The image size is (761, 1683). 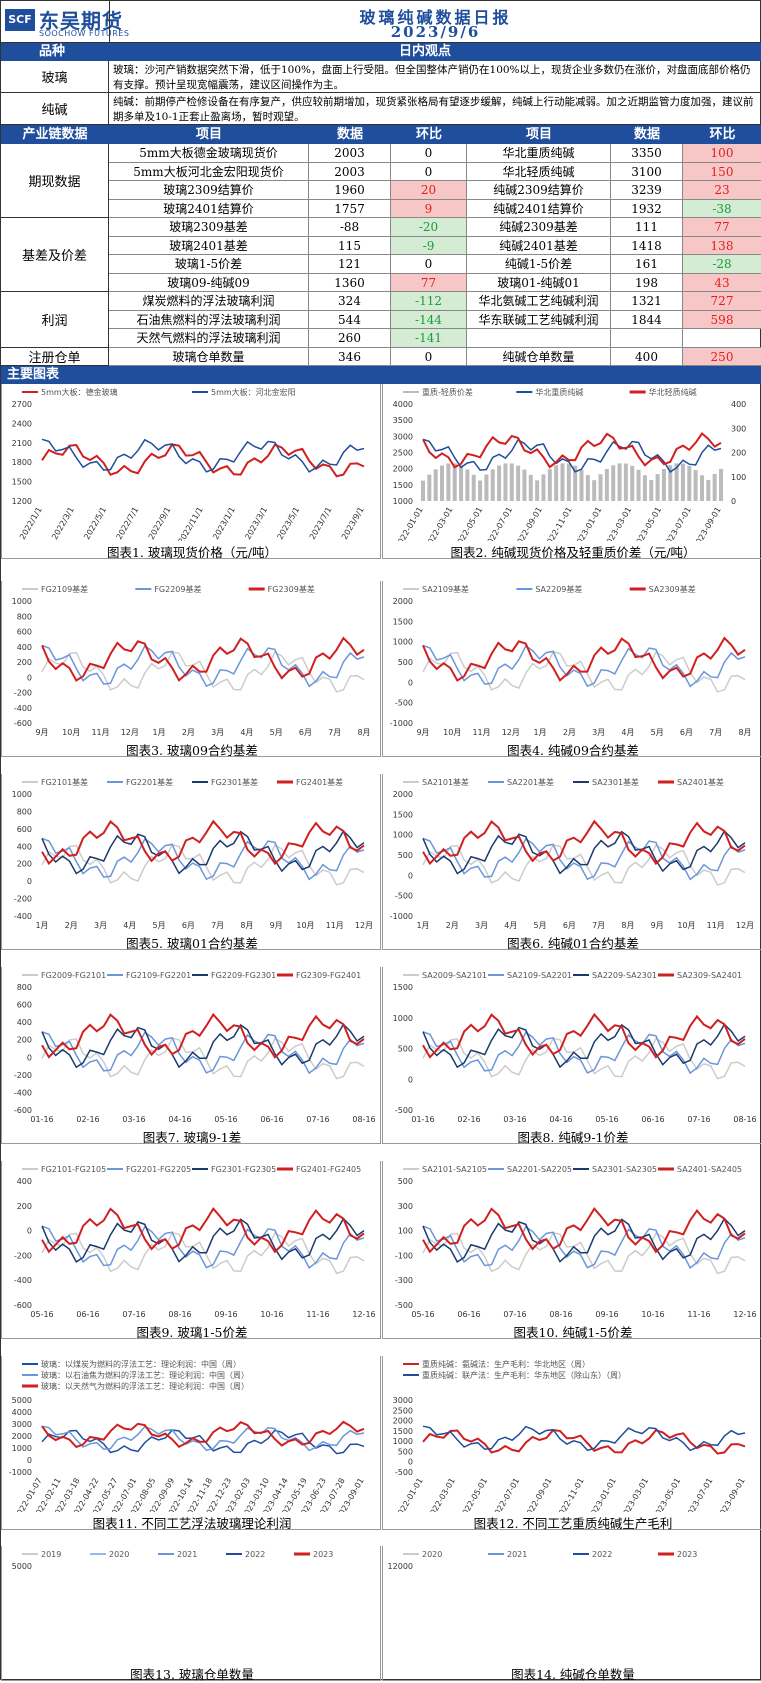 I want to click on col-item: 项目, so click(x=538, y=134).